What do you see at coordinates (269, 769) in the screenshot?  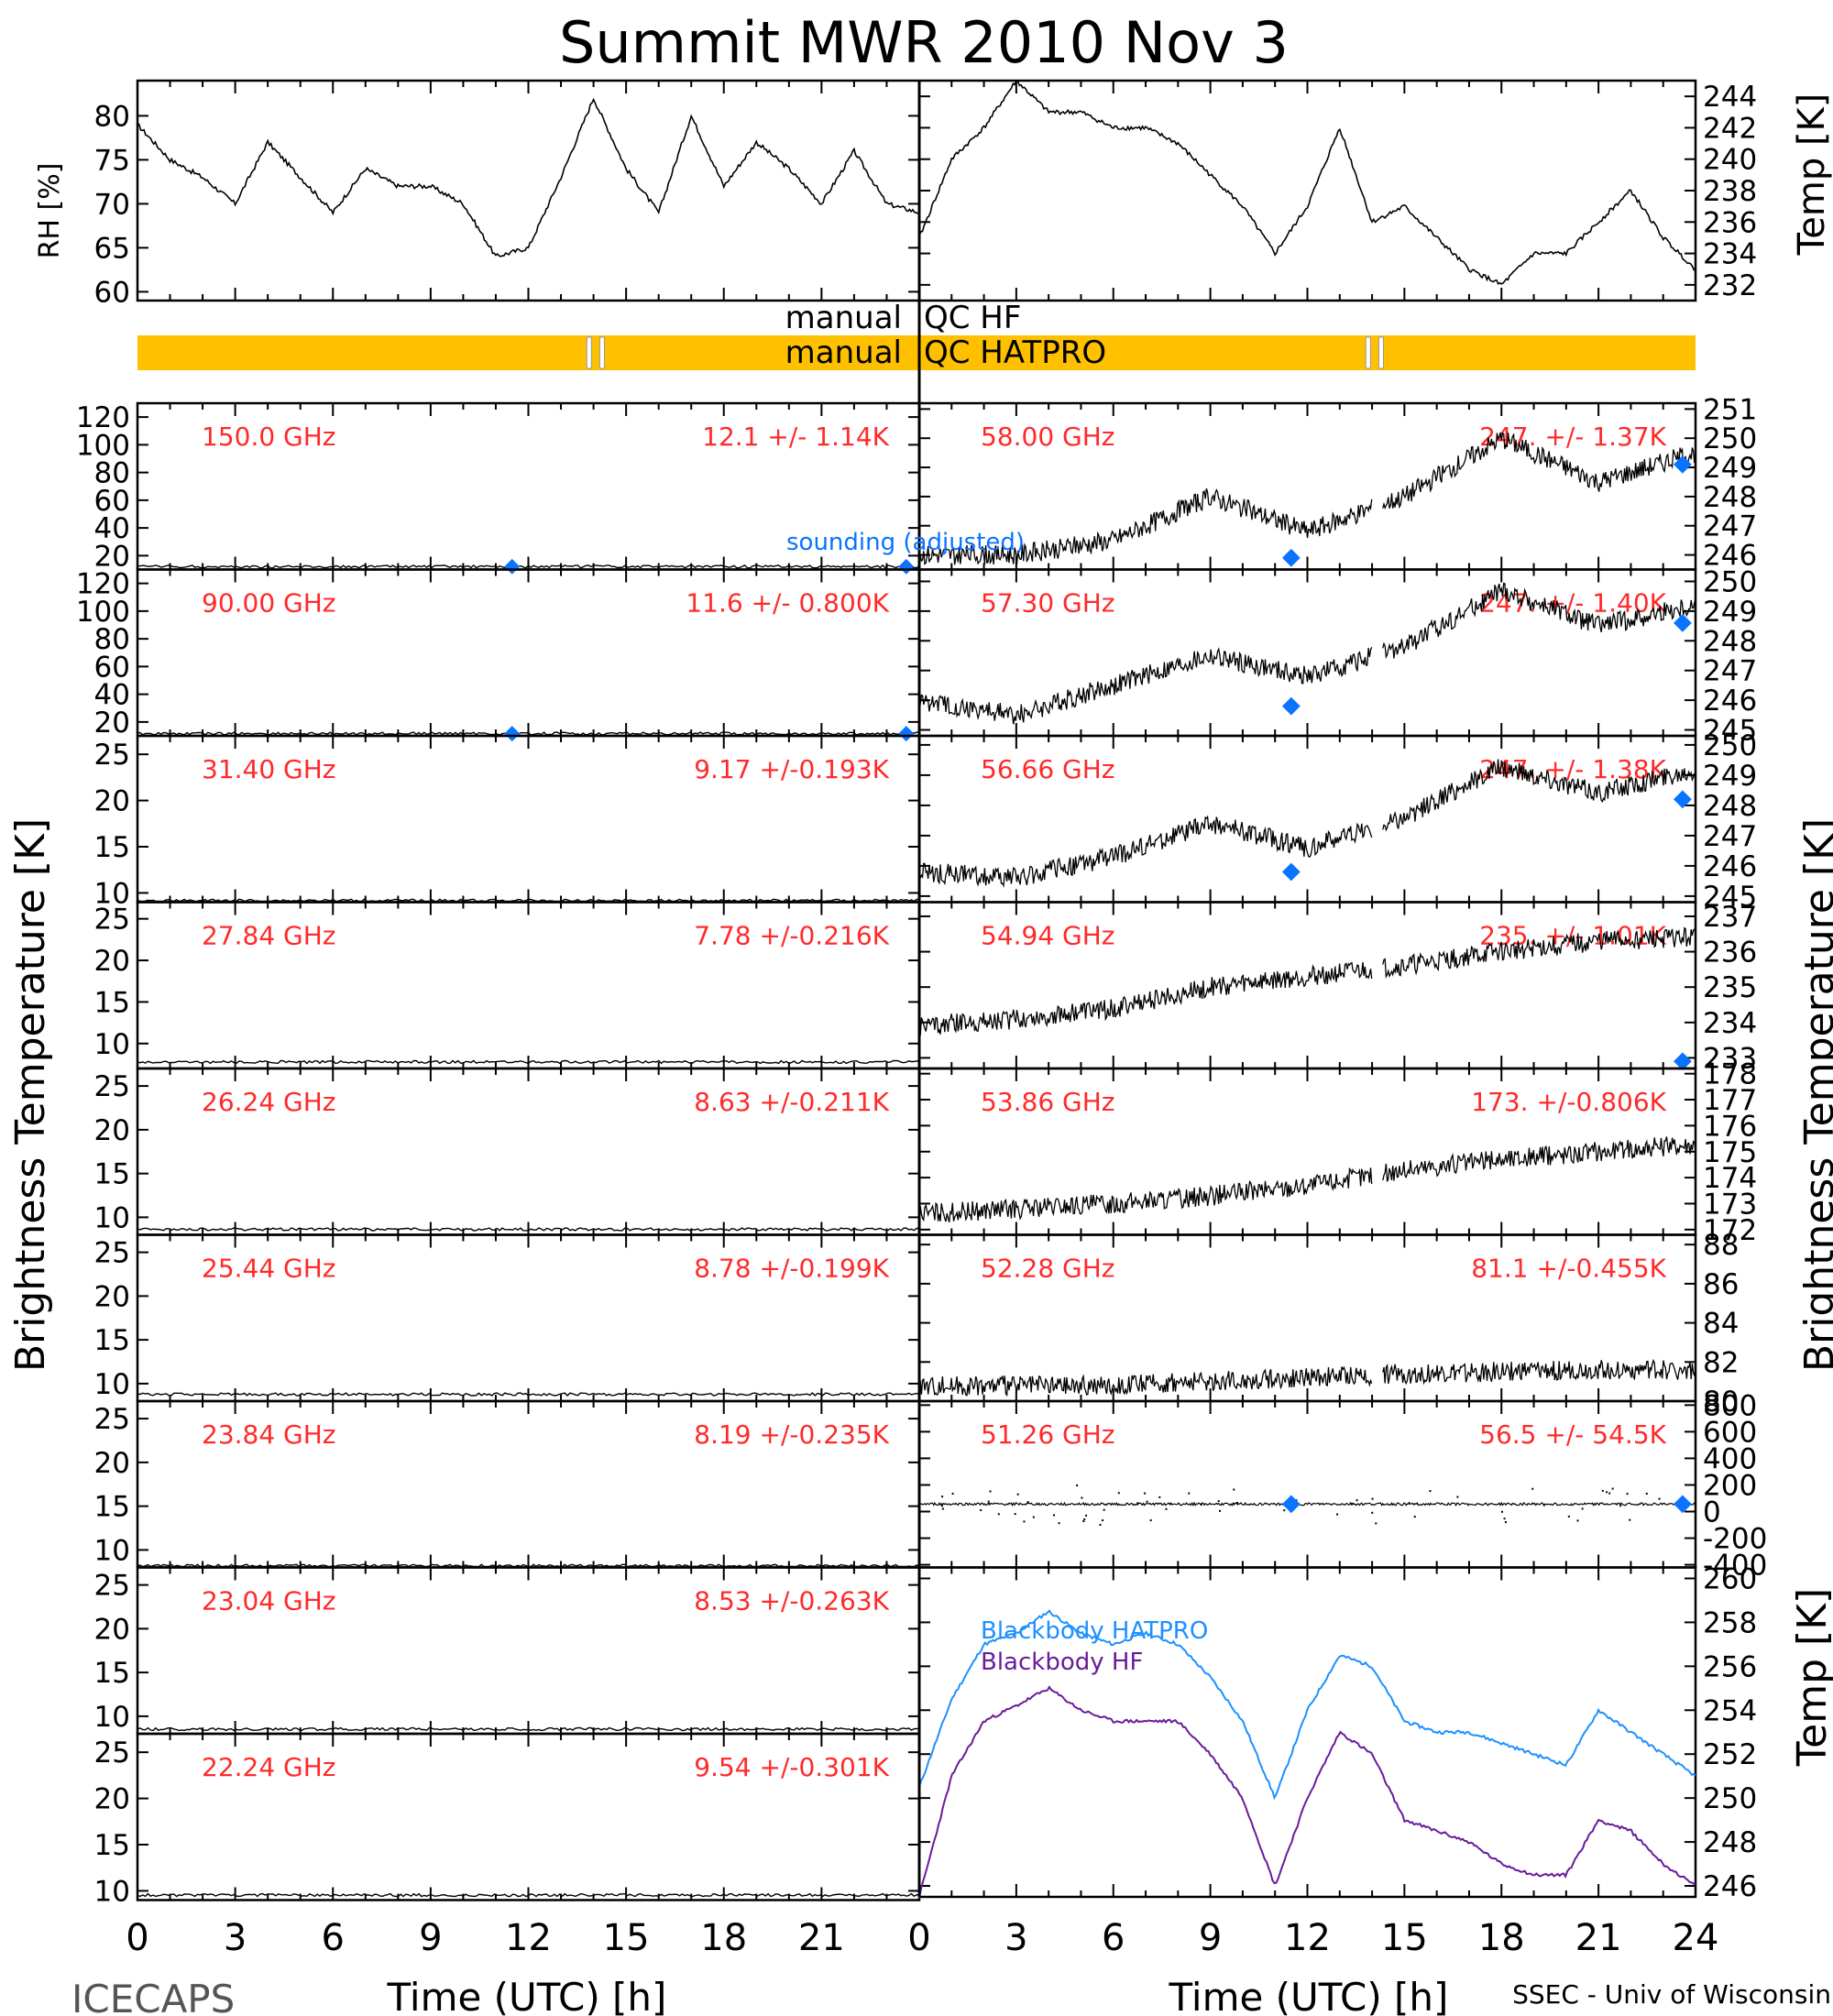 I see `left-panel-freq: 31.40 GHz` at bounding box center [269, 769].